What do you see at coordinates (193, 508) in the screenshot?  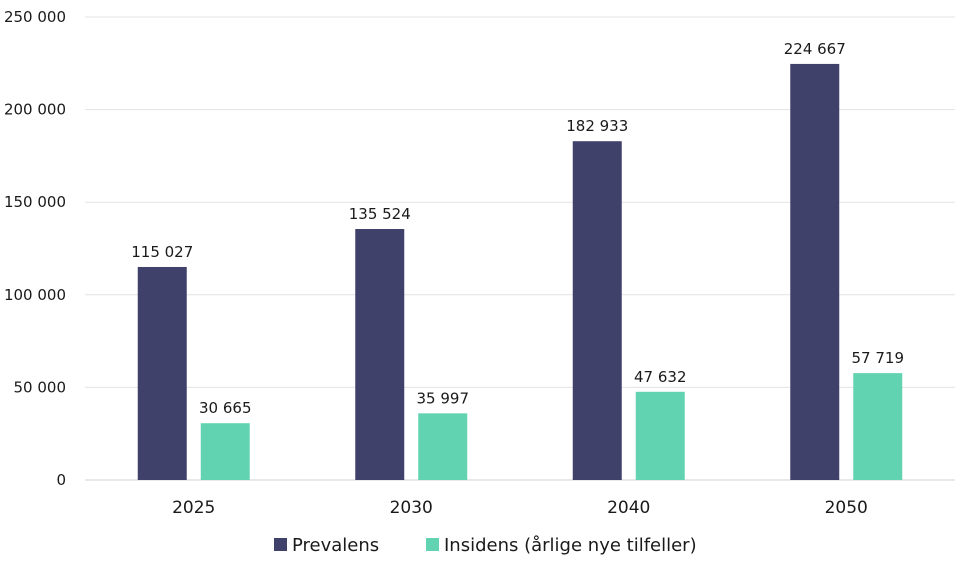 I see `x-tick-label: 2025` at bounding box center [193, 508].